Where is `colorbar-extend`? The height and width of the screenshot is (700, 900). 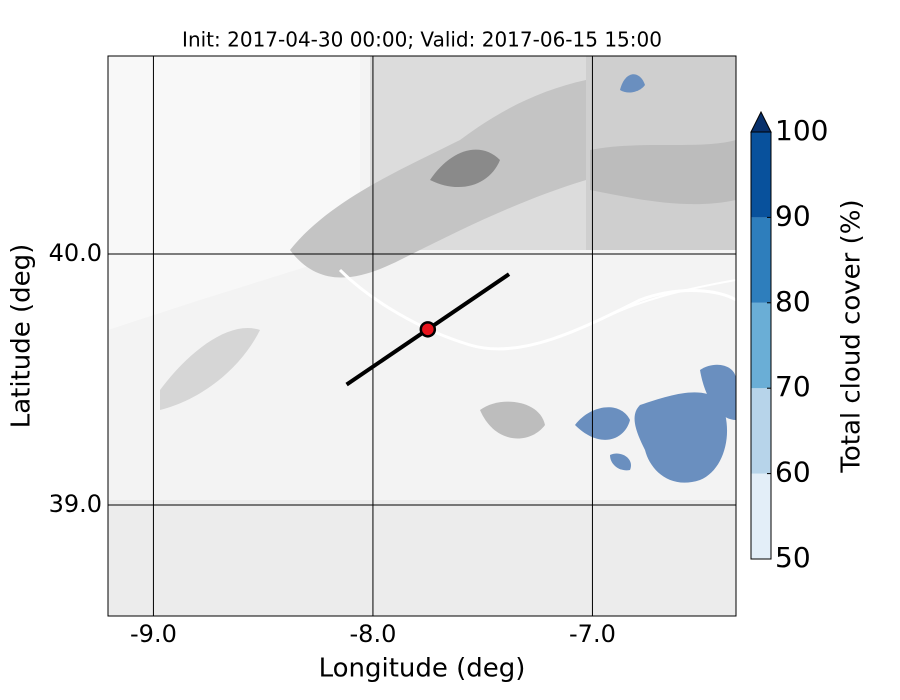 colorbar-extend is located at coordinates (761, 121).